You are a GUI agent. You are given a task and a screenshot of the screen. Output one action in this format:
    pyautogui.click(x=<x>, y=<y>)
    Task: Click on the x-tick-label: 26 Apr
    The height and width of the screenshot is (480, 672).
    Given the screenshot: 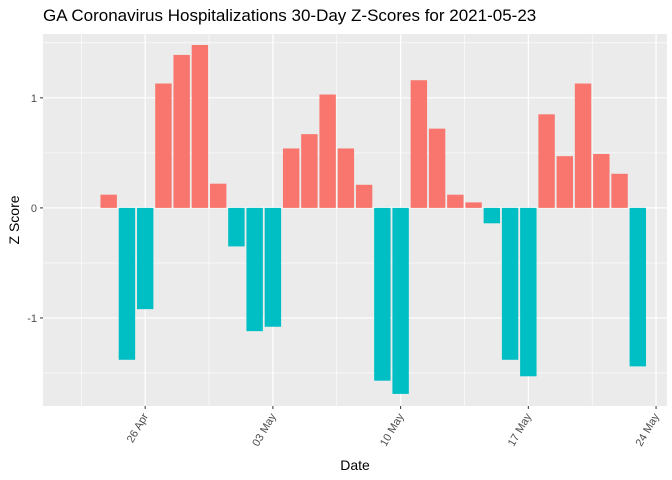 What is the action you would take?
    pyautogui.click(x=138, y=428)
    